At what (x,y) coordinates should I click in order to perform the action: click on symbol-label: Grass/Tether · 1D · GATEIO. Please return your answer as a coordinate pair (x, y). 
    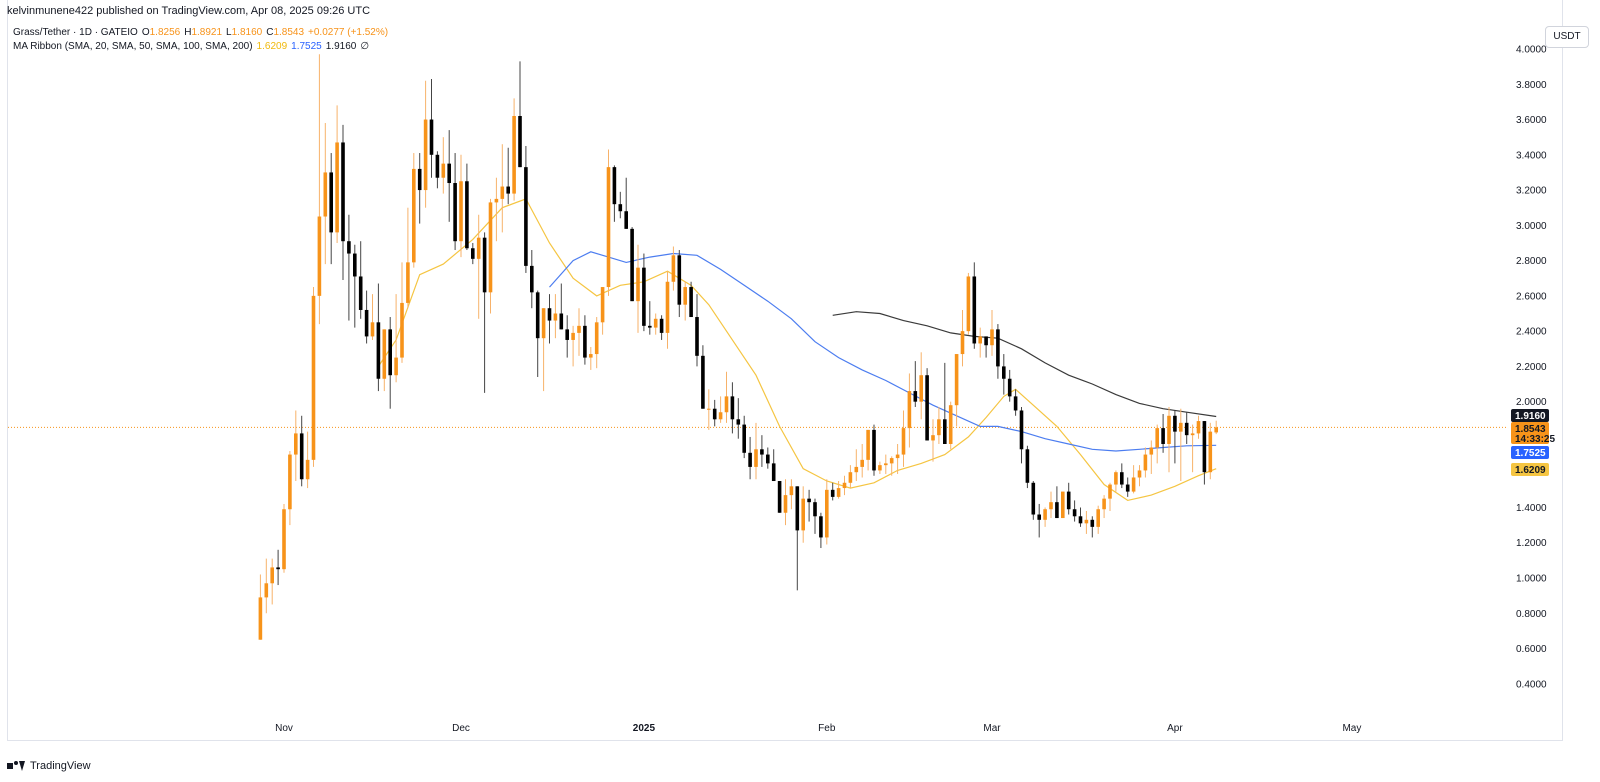
    Looking at the image, I should click on (75, 32).